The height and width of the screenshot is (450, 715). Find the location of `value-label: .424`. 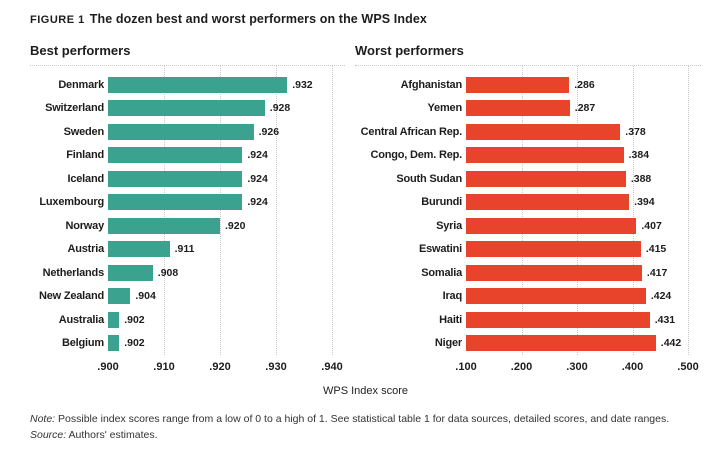

value-label: .424 is located at coordinates (661, 296).